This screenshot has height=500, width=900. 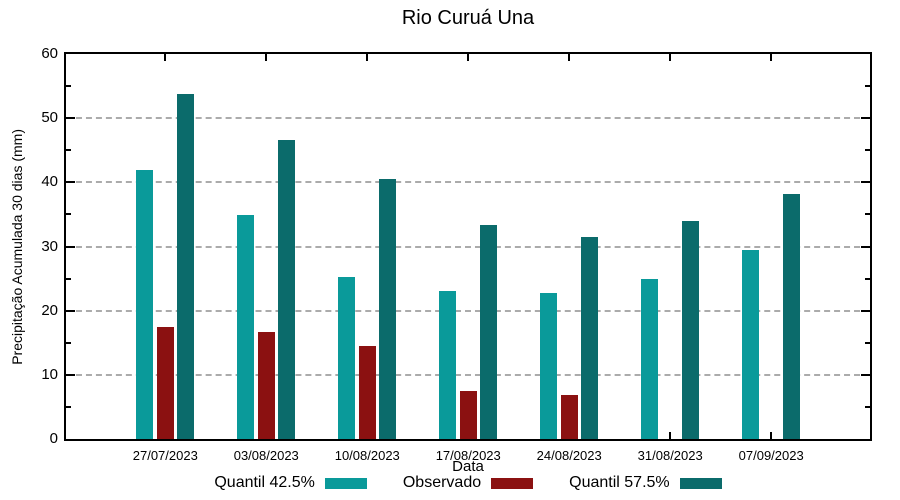 What do you see at coordinates (468, 455) in the screenshot?
I see `x-tick-label: 17/08/2023` at bounding box center [468, 455].